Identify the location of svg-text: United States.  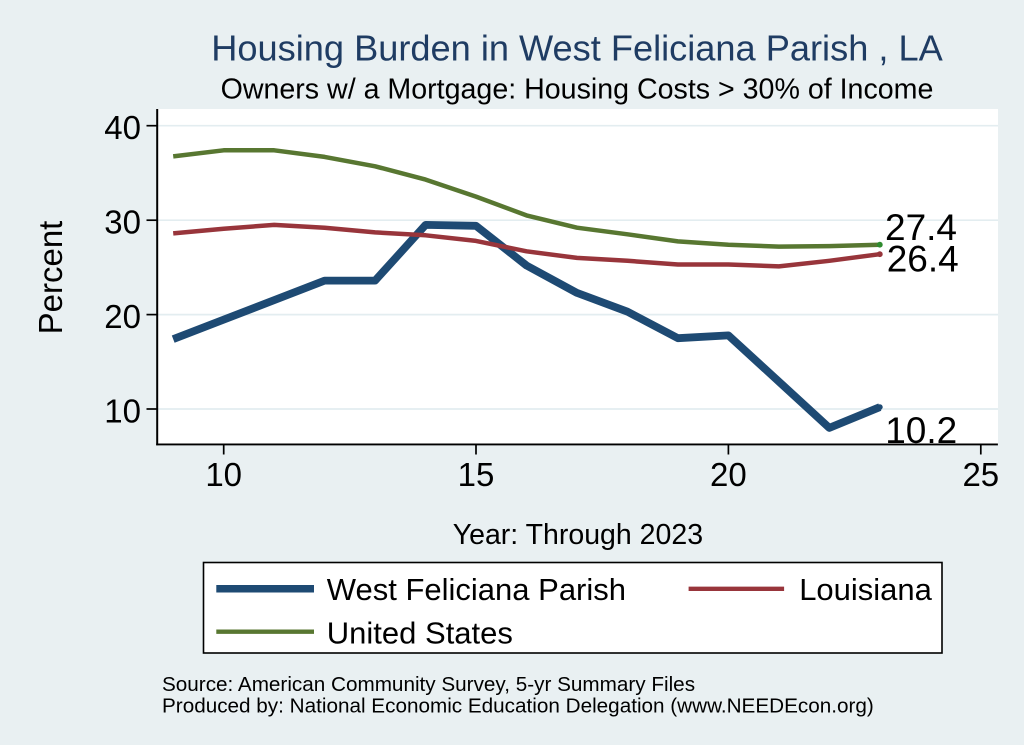
(420, 633).